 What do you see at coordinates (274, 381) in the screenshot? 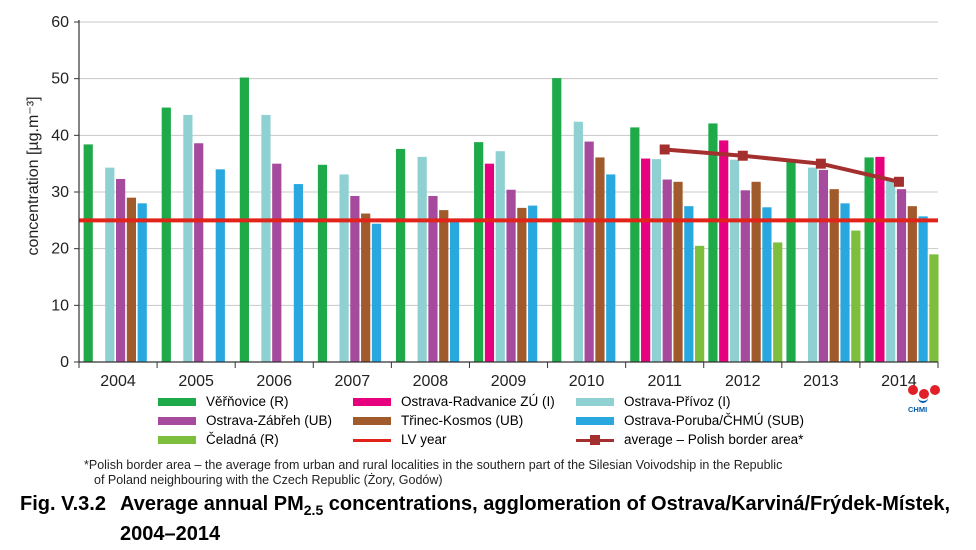
I see `x-tick-label: 2006` at bounding box center [274, 381].